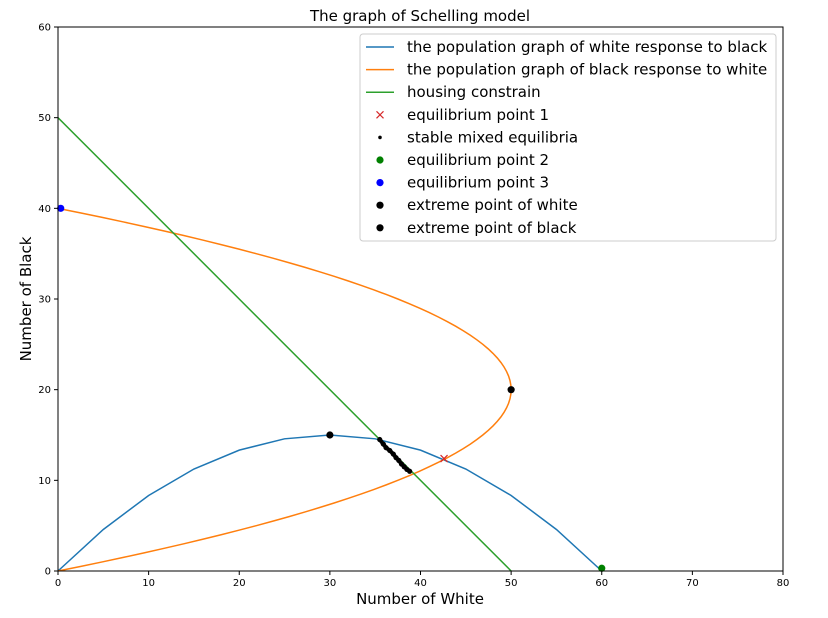 Image resolution: width=828 pixels, height=618 pixels. I want to click on x-tick-label: 0, so click(58, 583).